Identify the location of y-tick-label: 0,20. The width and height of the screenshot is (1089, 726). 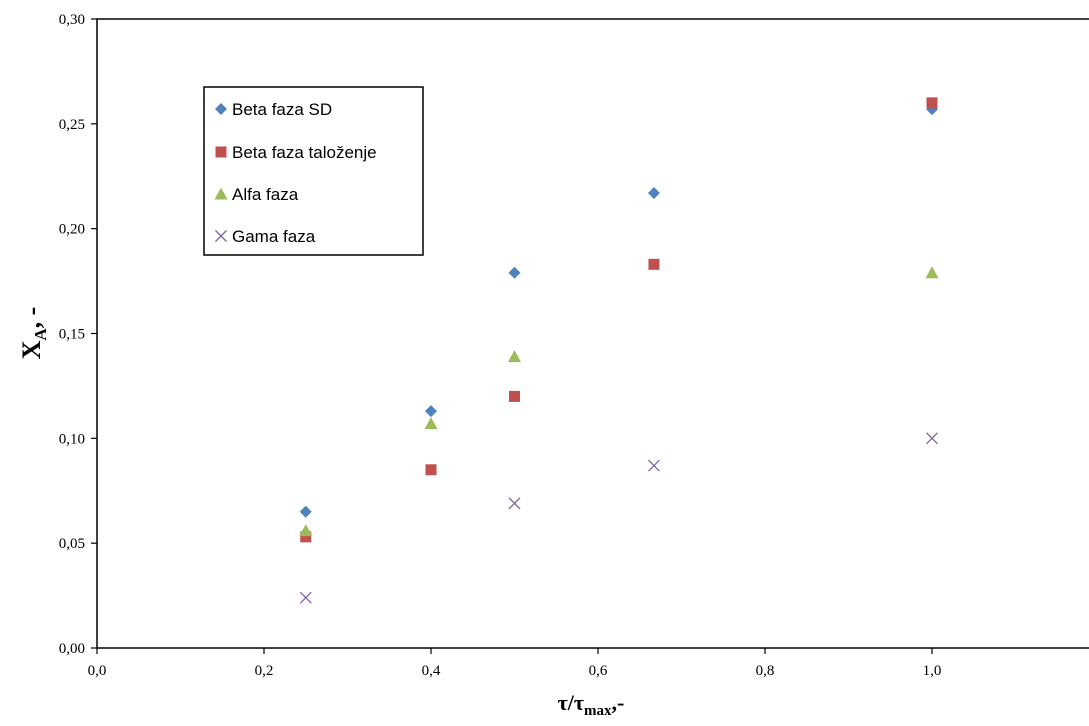
(72, 230).